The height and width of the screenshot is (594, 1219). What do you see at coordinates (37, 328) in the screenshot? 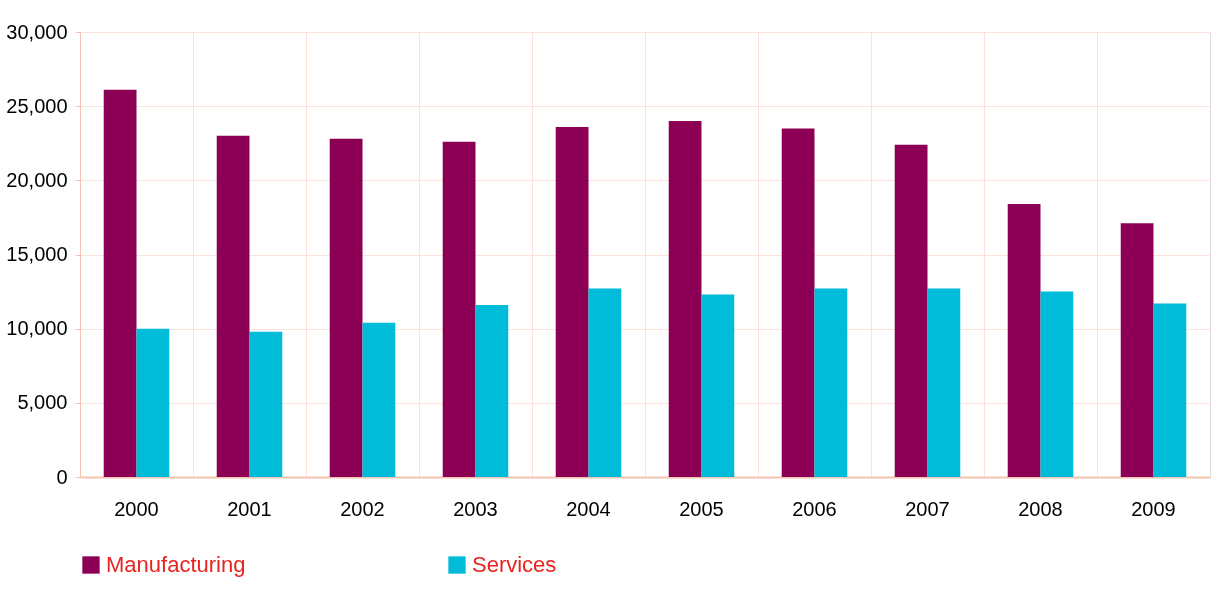
I see `y-tick-label: 10,000` at bounding box center [37, 328].